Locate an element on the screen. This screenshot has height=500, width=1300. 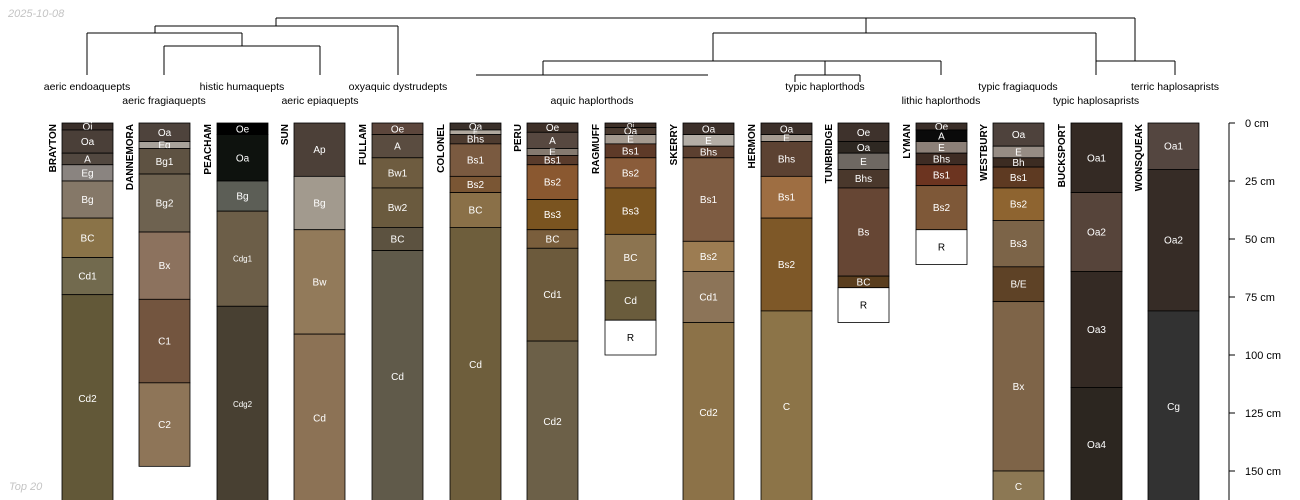
horizon-label-ragmuff-6: BC is located at coordinates (631, 258).